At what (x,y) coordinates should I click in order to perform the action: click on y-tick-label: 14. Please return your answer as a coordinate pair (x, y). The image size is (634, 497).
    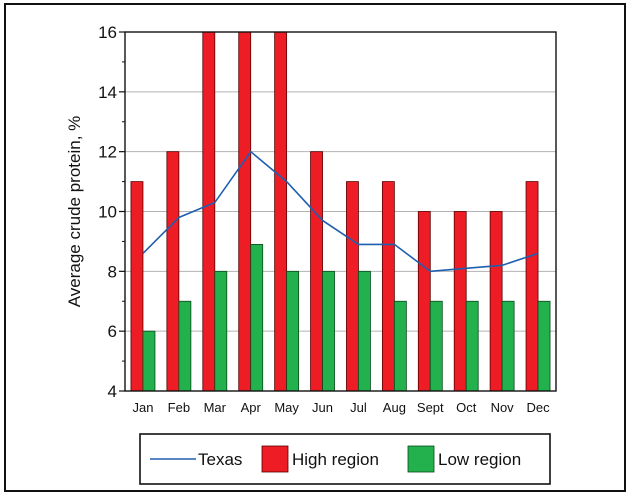
    Looking at the image, I should click on (107, 92).